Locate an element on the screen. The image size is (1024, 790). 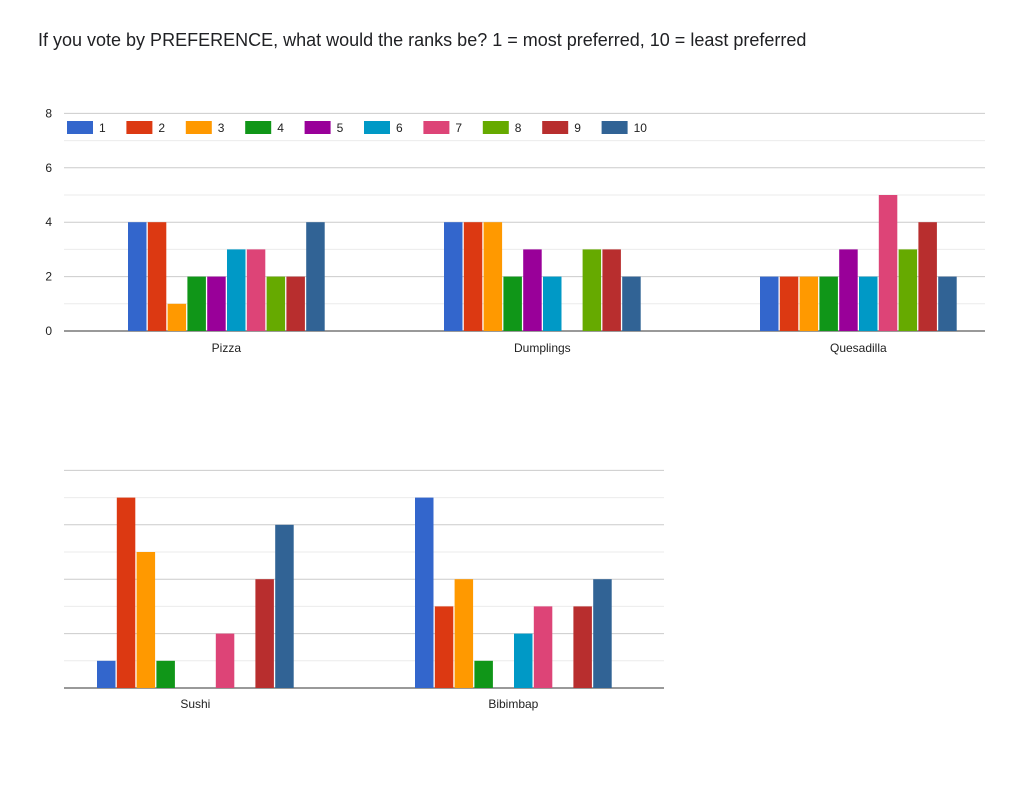
legend-label: 1 is located at coordinates (102, 128).